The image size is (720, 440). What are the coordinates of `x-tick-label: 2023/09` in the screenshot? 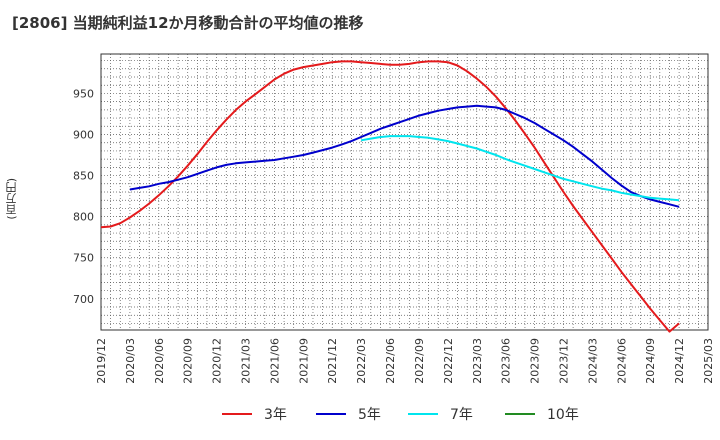 It's located at (535, 361).